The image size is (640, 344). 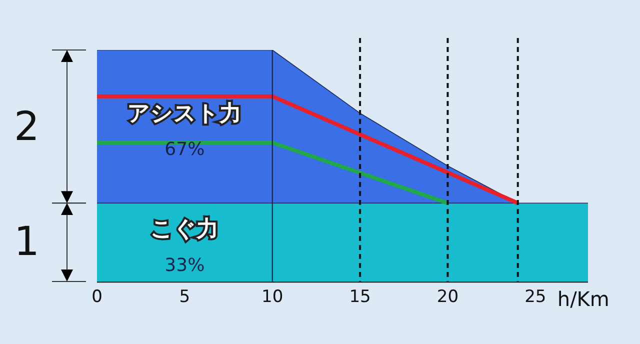 I want to click on x-tick-label: 5, so click(x=184, y=297).